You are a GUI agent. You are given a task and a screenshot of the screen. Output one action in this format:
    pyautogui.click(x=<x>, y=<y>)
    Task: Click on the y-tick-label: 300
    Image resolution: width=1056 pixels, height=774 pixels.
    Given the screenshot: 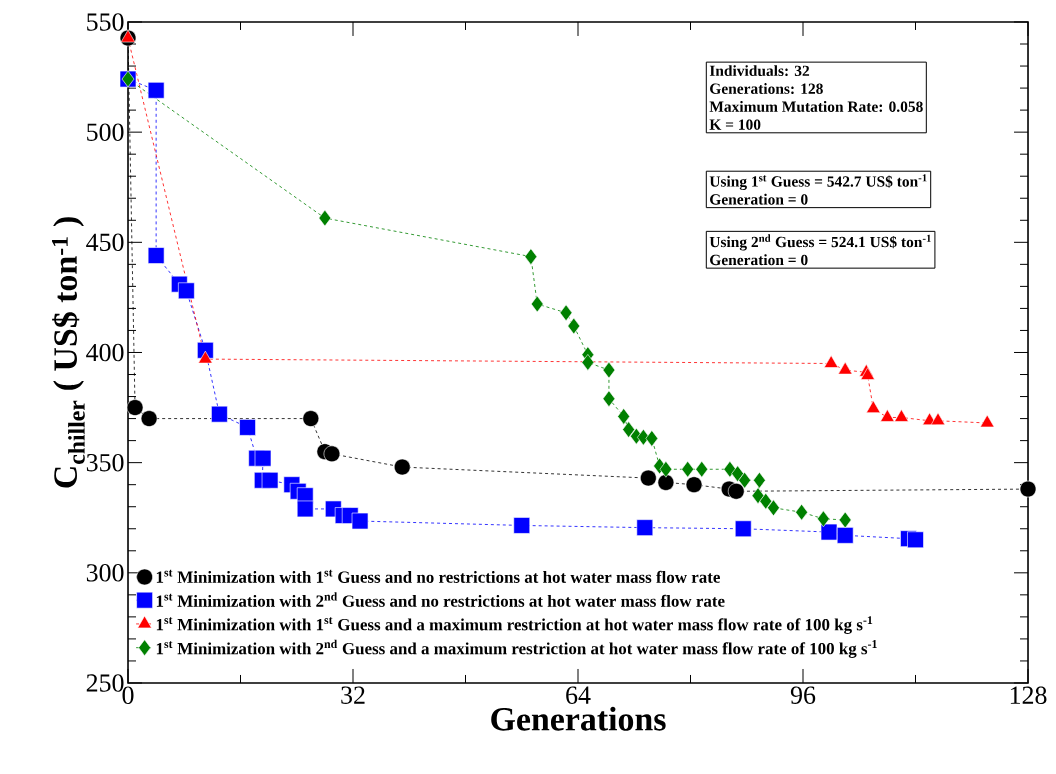 What is the action you would take?
    pyautogui.click(x=105, y=573)
    